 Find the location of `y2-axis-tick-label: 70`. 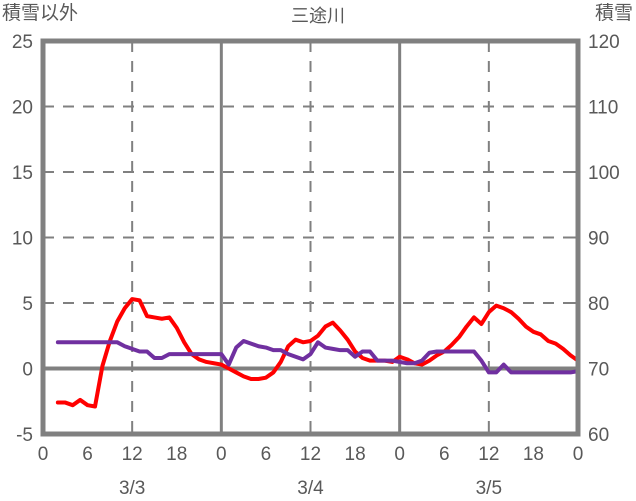

y2-axis-tick-label: 70 is located at coordinates (598, 370).